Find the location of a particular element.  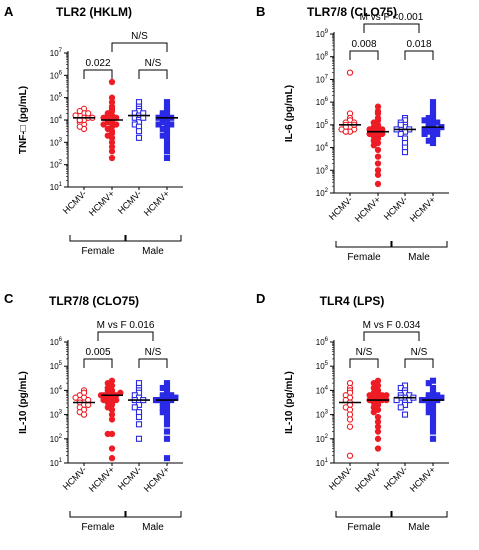

significance-label: 0.005 is located at coordinates (97, 352).